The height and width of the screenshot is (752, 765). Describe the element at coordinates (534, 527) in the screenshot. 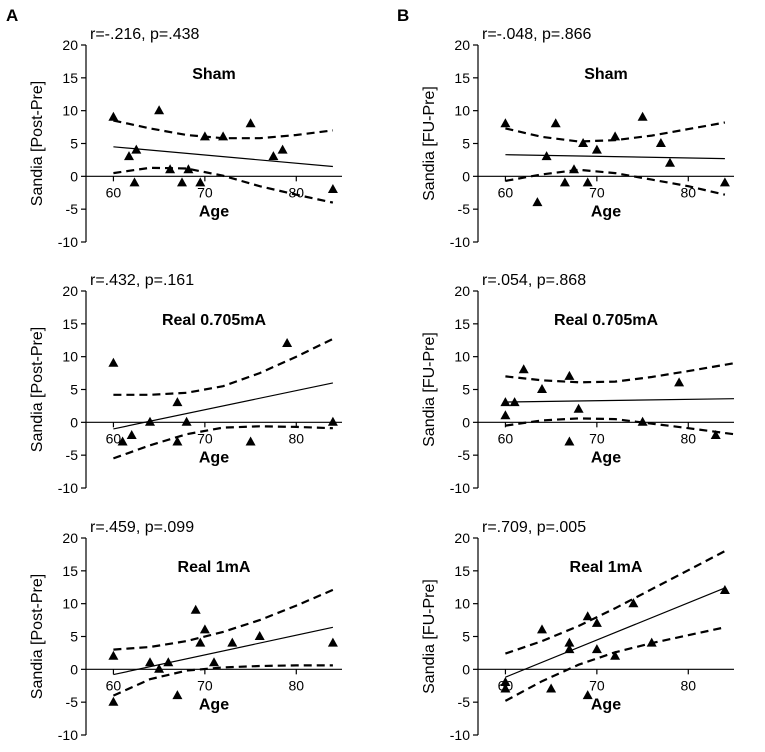

I see `stat-annotation: r=.709, p=.005` at that location.